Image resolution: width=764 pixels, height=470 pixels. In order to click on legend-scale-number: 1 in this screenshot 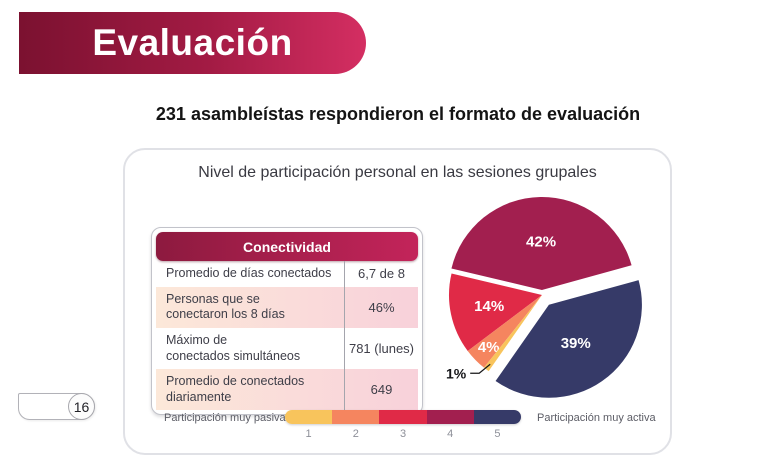, I will do `click(308, 434)`.